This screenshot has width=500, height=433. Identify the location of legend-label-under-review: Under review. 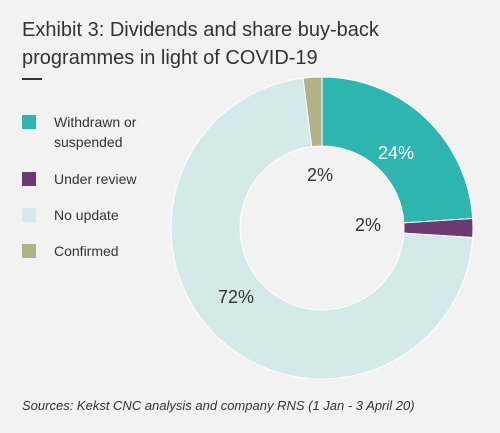
(95, 179).